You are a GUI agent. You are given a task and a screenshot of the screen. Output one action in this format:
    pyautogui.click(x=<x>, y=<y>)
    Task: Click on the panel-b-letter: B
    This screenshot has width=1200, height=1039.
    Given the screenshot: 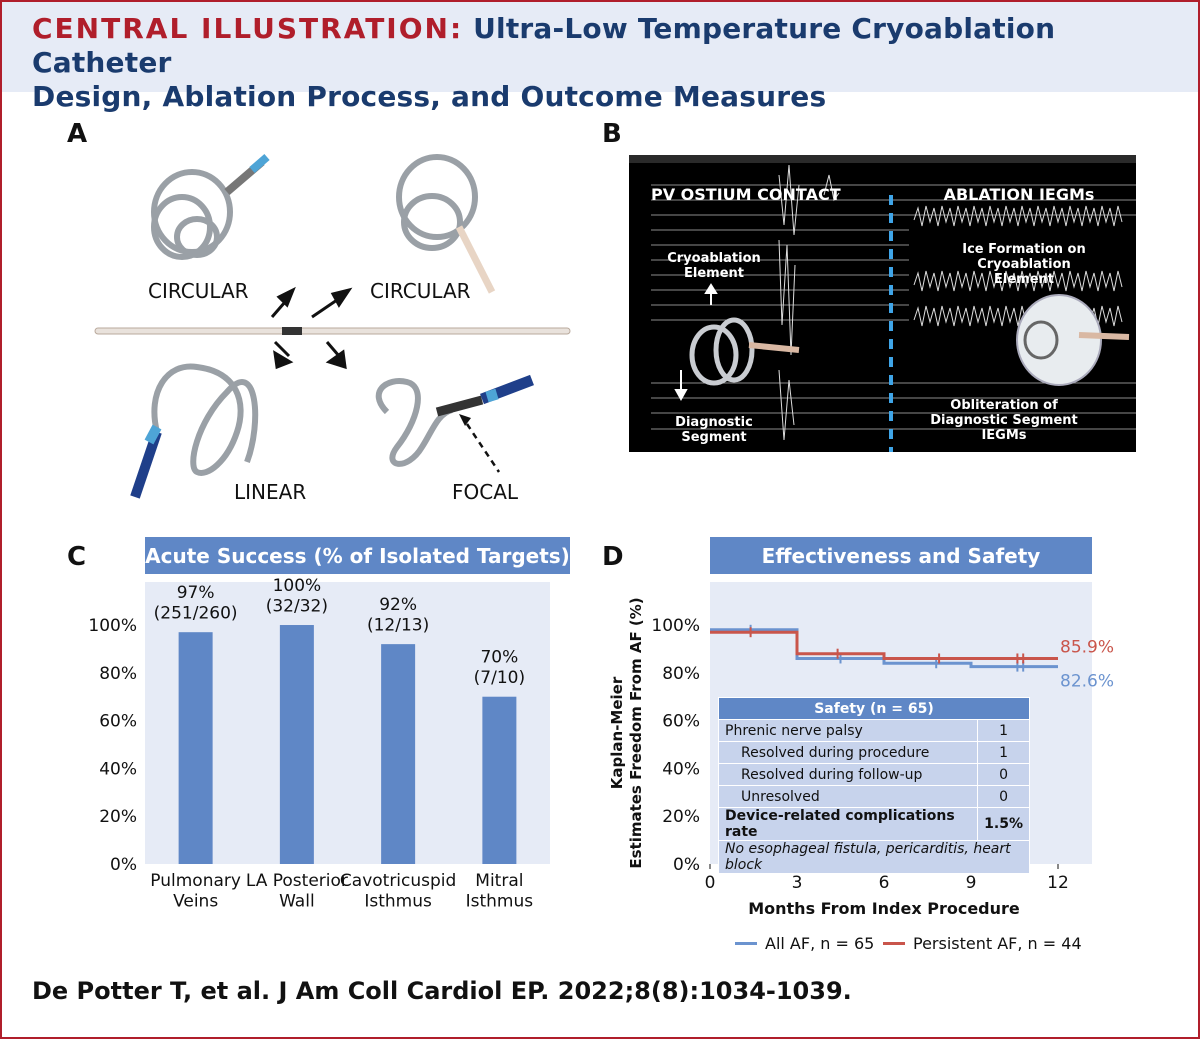 What is the action you would take?
    pyautogui.click(x=612, y=134)
    